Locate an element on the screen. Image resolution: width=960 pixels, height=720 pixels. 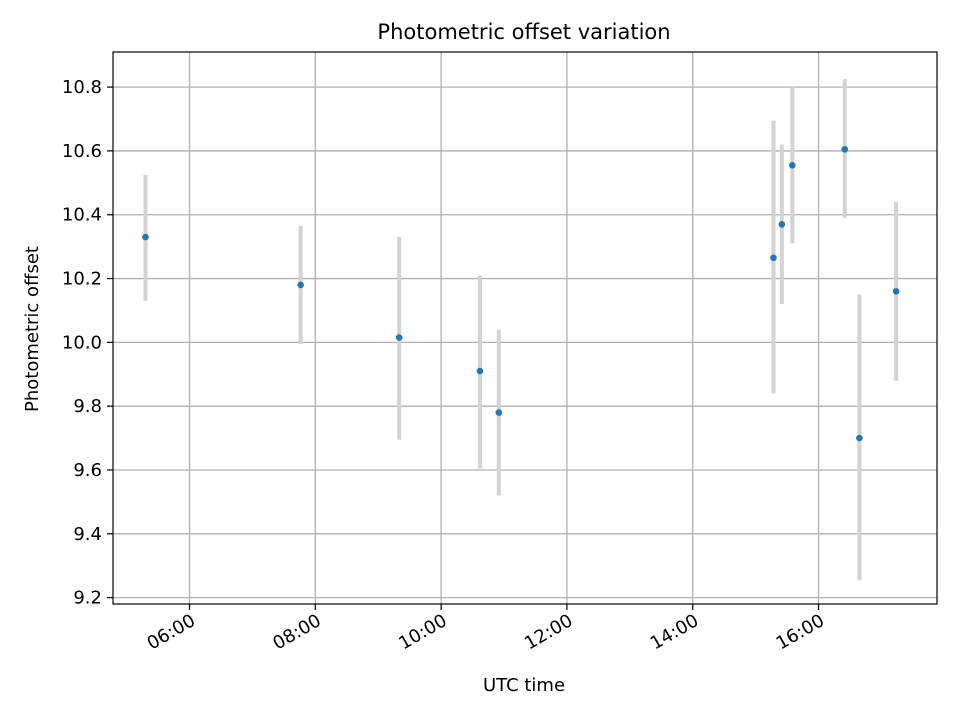
y-tick-label: 9.6 is located at coordinates (87, 470).